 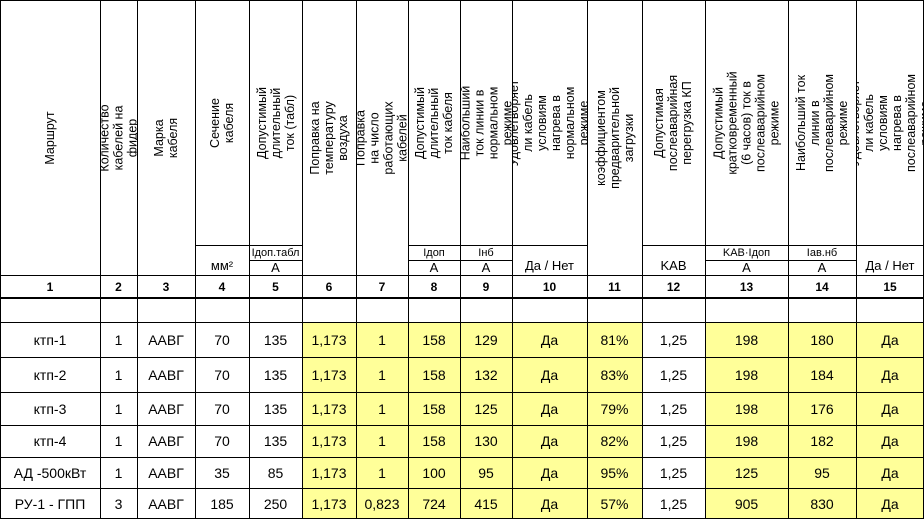 I want to click on column-header-label: Допустимая послеаварийная перегрузка КП, so click(x=673, y=122).